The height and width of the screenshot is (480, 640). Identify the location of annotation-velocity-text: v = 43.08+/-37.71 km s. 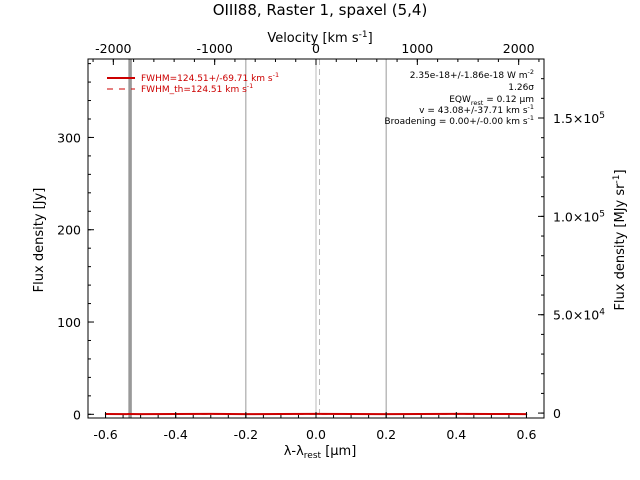
(473, 111).